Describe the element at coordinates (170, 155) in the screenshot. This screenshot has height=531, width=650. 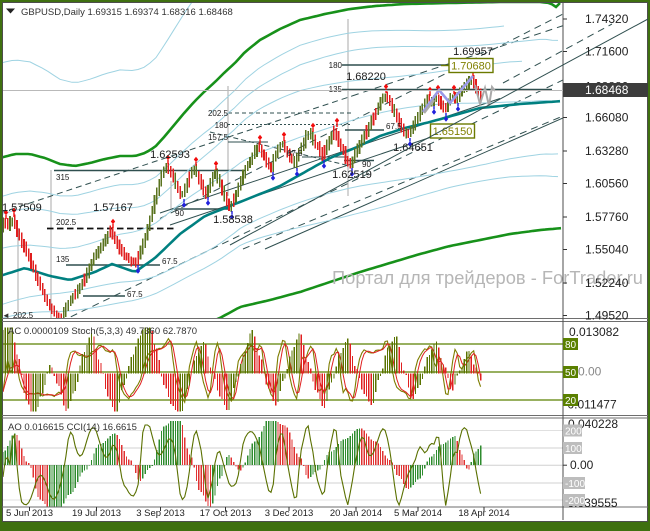
I see `svg-text: 1.62593` at that location.